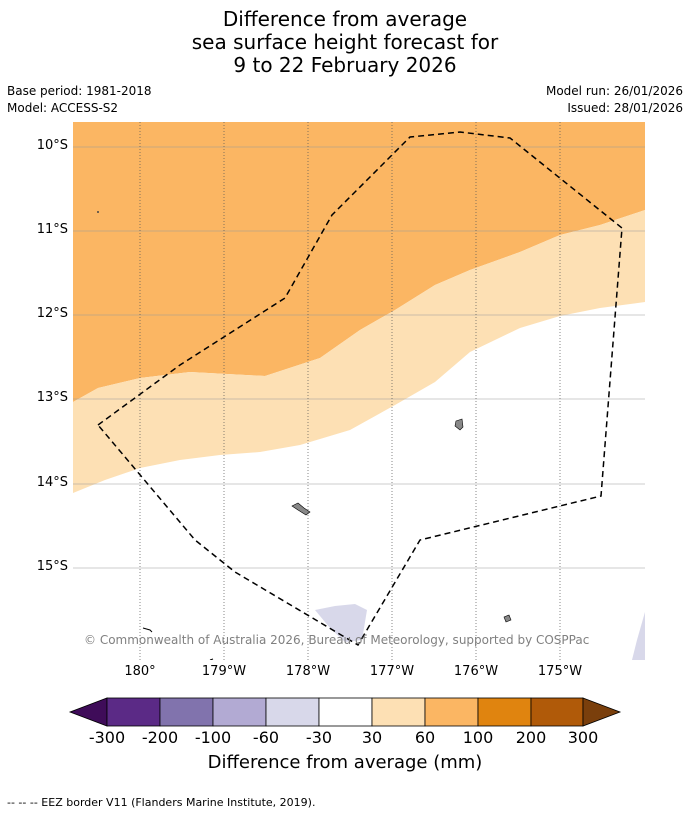  Describe the element at coordinates (52, 229) in the screenshot. I see `lat-label-11s: 11°S` at that location.